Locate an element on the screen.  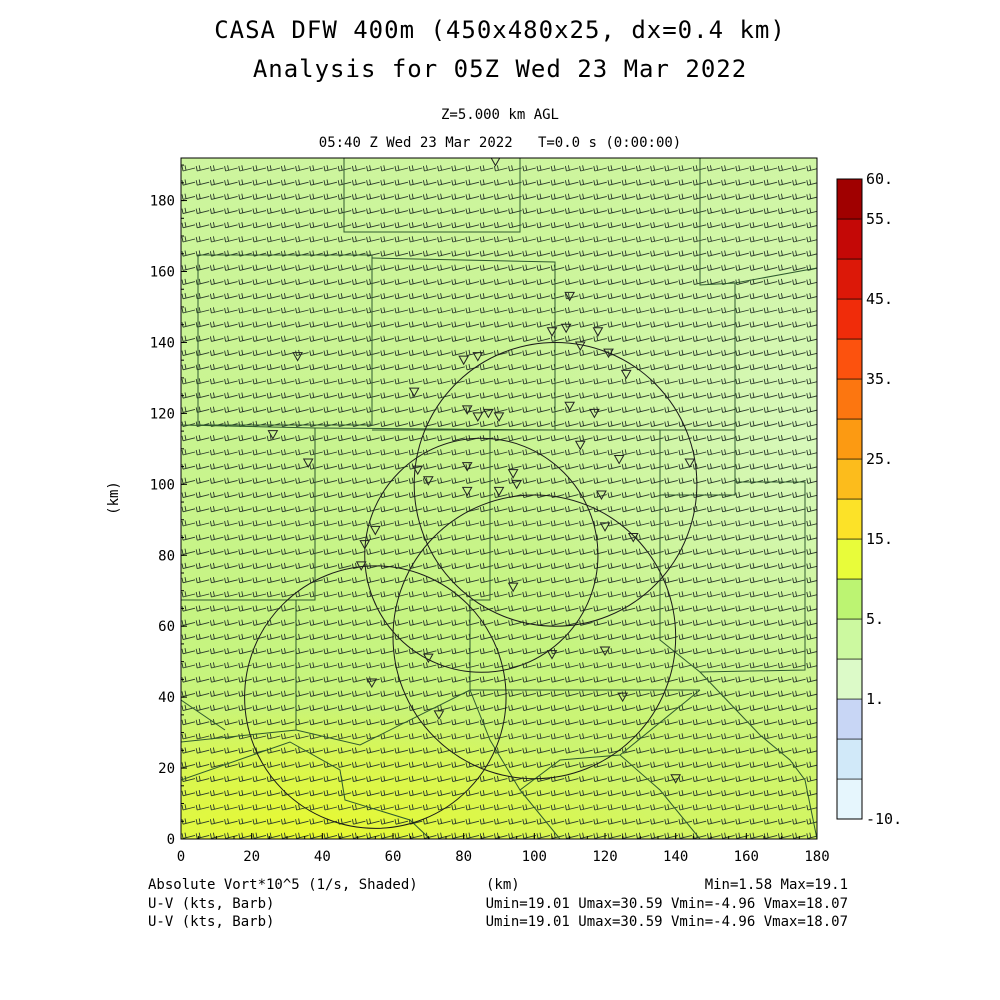
colorbar-label: 60. is located at coordinates (879, 179).